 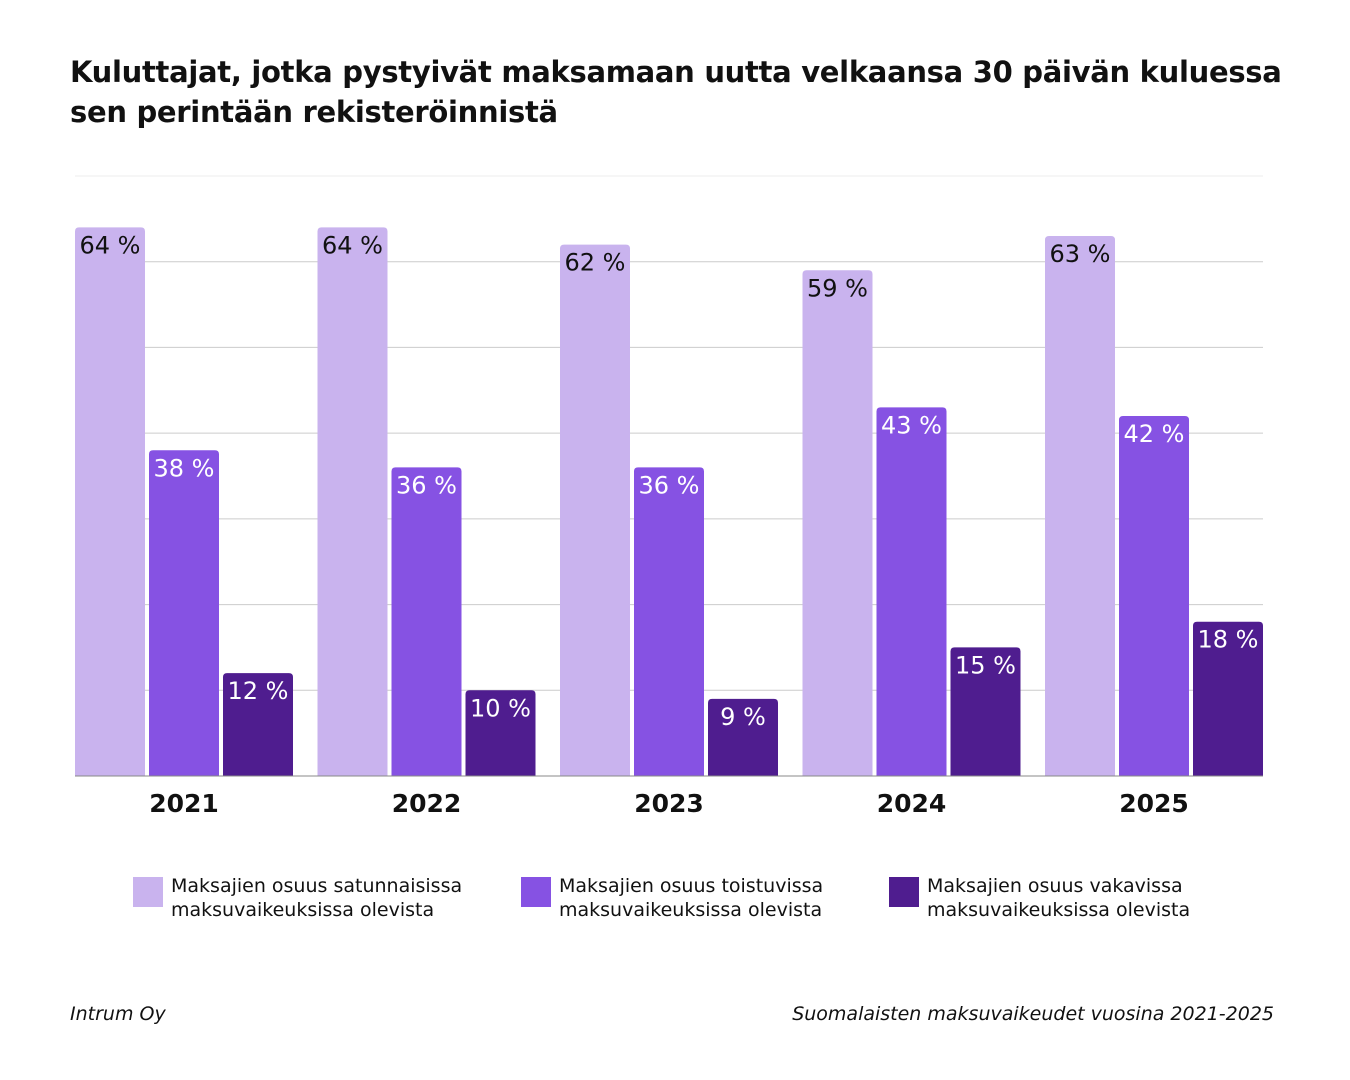 I want to click on data-label: 42 %, so click(x=1154, y=434).